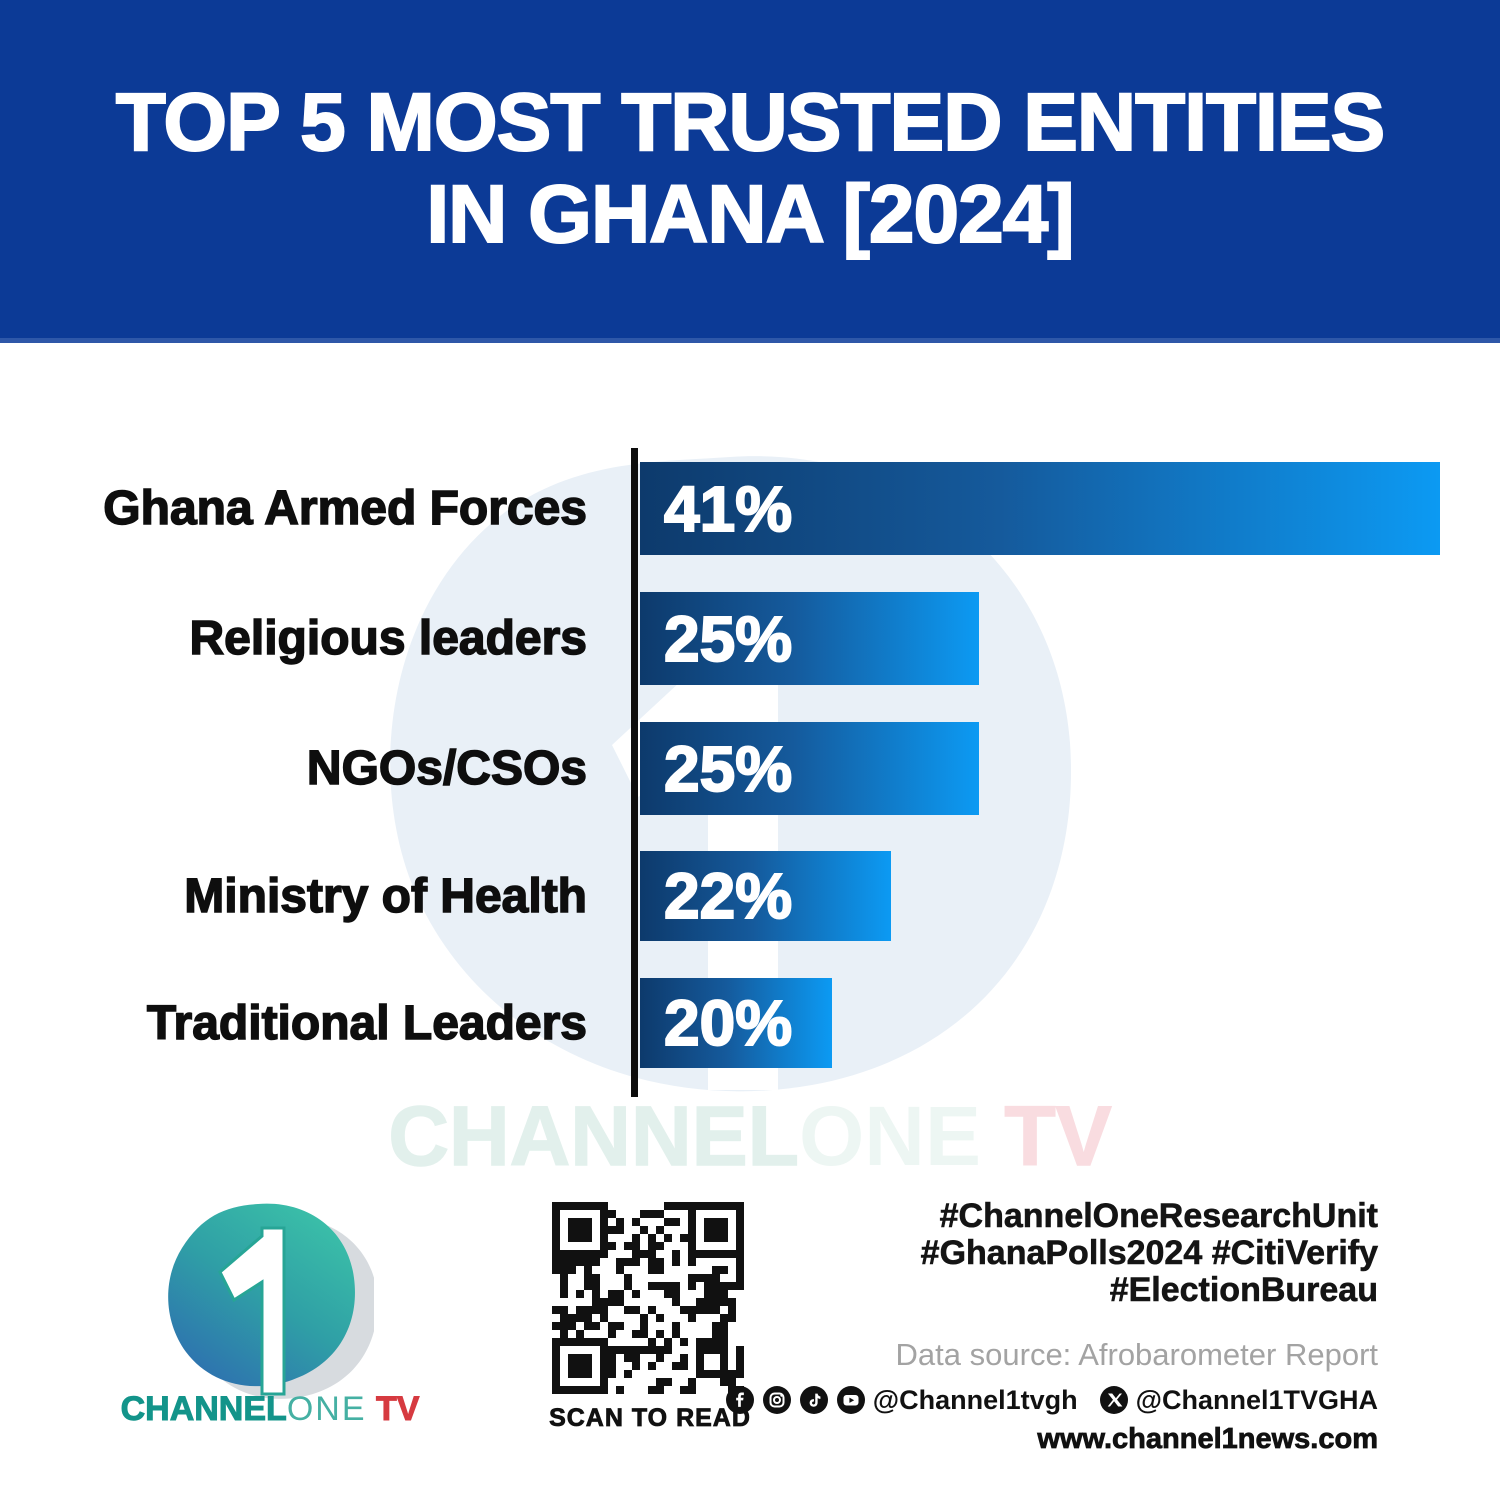 This screenshot has width=1500, height=1500. I want to click on data-source-note: Data source: Afrobarometer Report, so click(1136, 1354).